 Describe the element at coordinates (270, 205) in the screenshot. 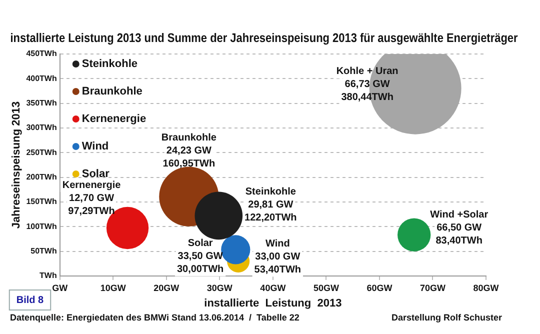

I see `annotation: Steinkohle 29,81 GW 122,20TWh` at that location.